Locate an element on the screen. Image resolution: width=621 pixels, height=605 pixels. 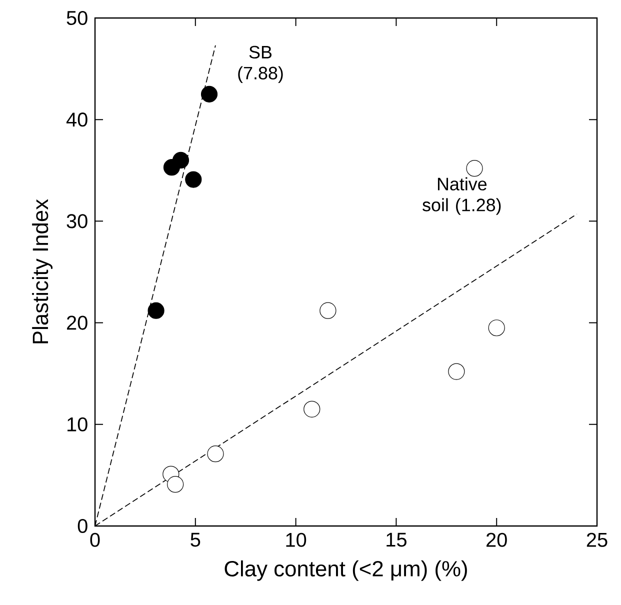
x-tick-label: 25 is located at coordinates (597, 539).